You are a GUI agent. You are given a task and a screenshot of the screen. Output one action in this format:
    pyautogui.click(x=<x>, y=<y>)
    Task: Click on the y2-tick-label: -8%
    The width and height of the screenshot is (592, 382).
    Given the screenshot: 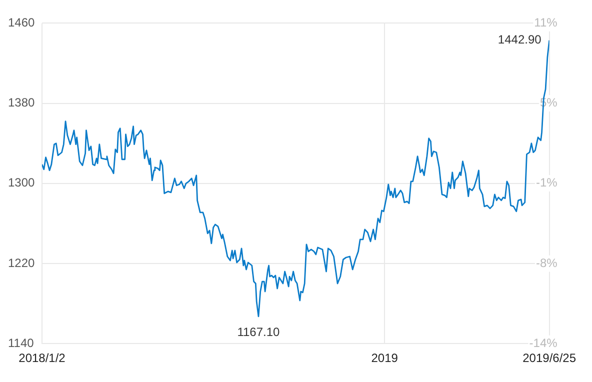 What is the action you would take?
    pyautogui.click(x=547, y=263)
    